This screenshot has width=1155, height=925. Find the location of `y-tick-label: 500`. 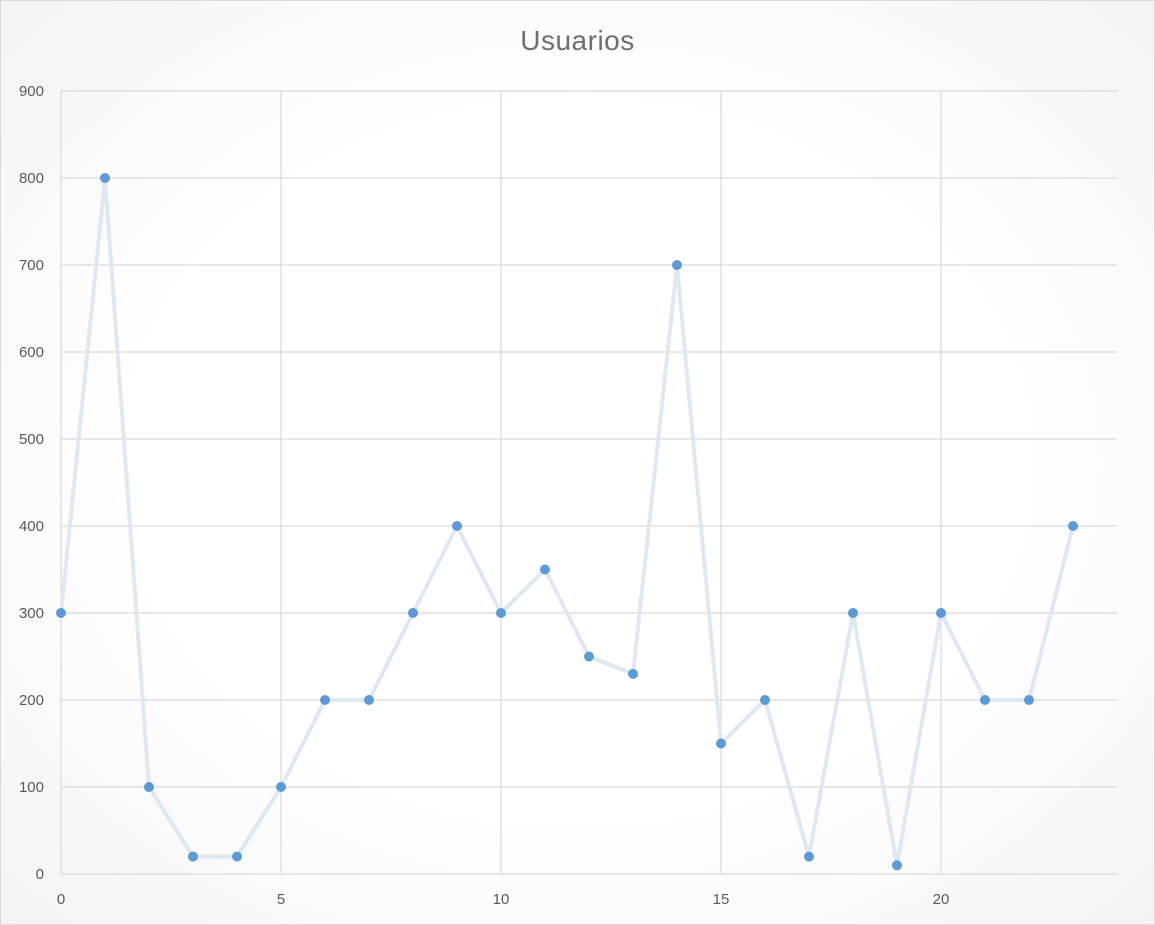

y-tick-label: 500 is located at coordinates (31, 439).